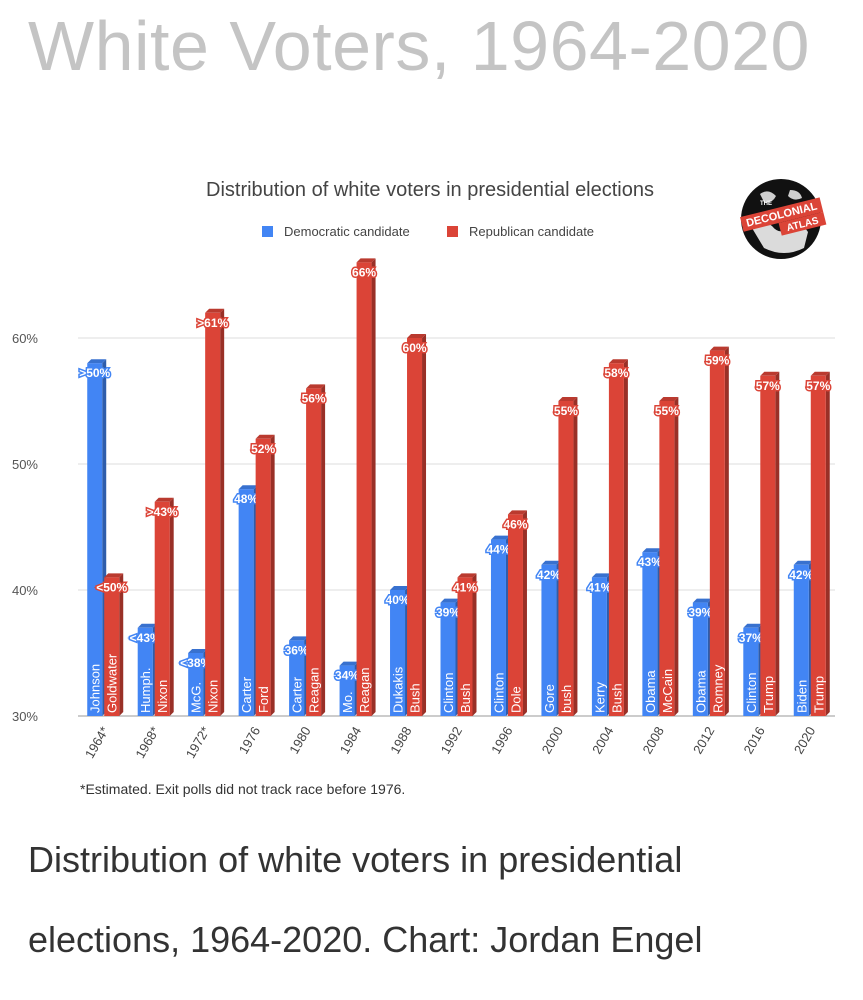  Describe the element at coordinates (314, 398) in the screenshot. I see `value-label: 56%` at that location.